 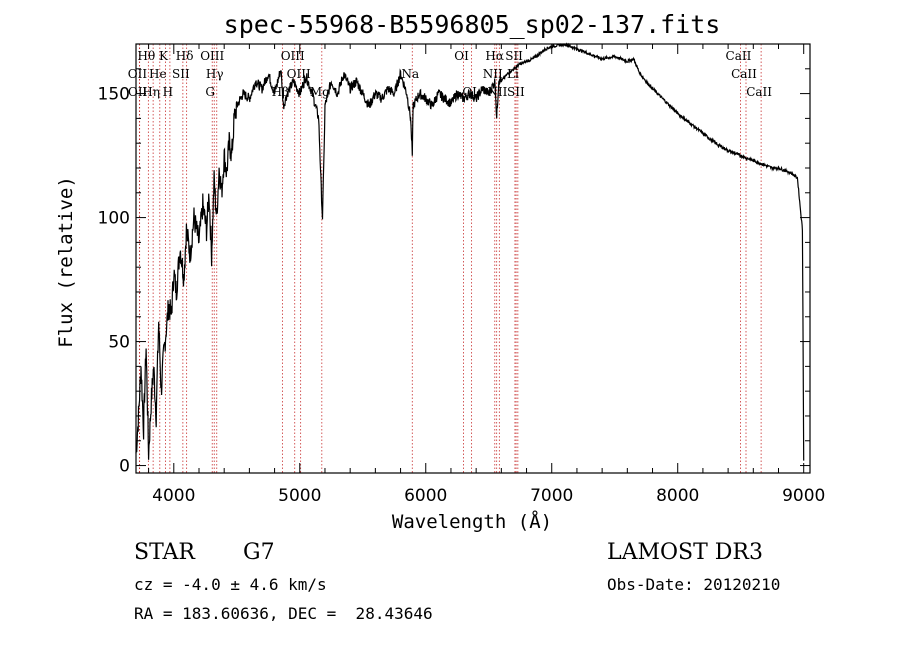 What do you see at coordinates (168, 92) in the screenshot?
I see `line-label: H` at bounding box center [168, 92].